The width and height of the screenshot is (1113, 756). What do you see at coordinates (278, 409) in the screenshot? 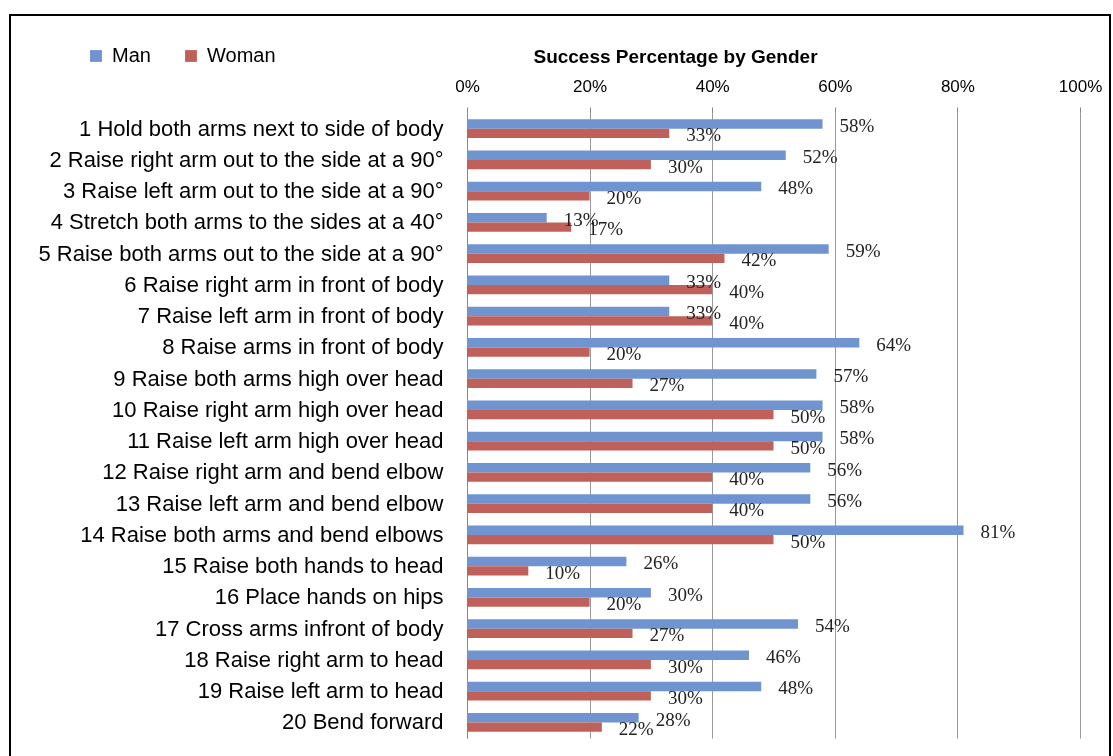
I see `y-tick-label: 10 Raise right arm high over head` at bounding box center [278, 409].